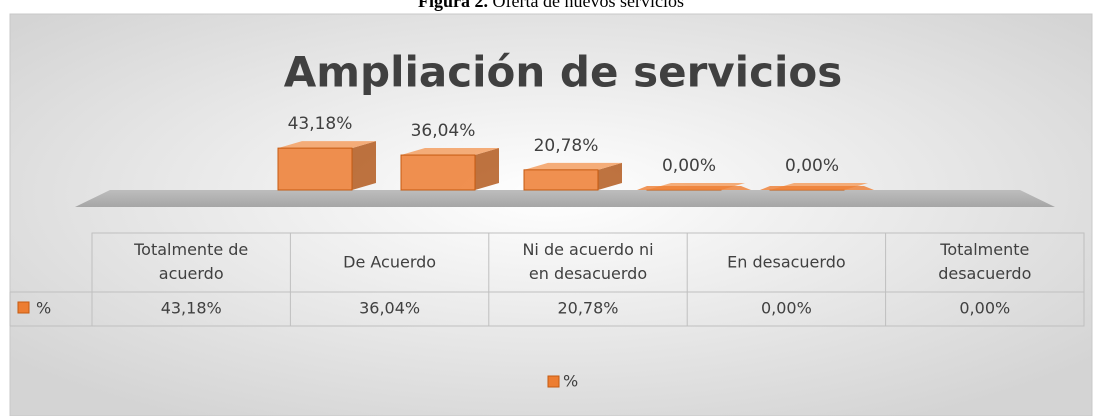  I want to click on table-header: Ni de acuerdo ni en desacuerdo, so click(587, 261).